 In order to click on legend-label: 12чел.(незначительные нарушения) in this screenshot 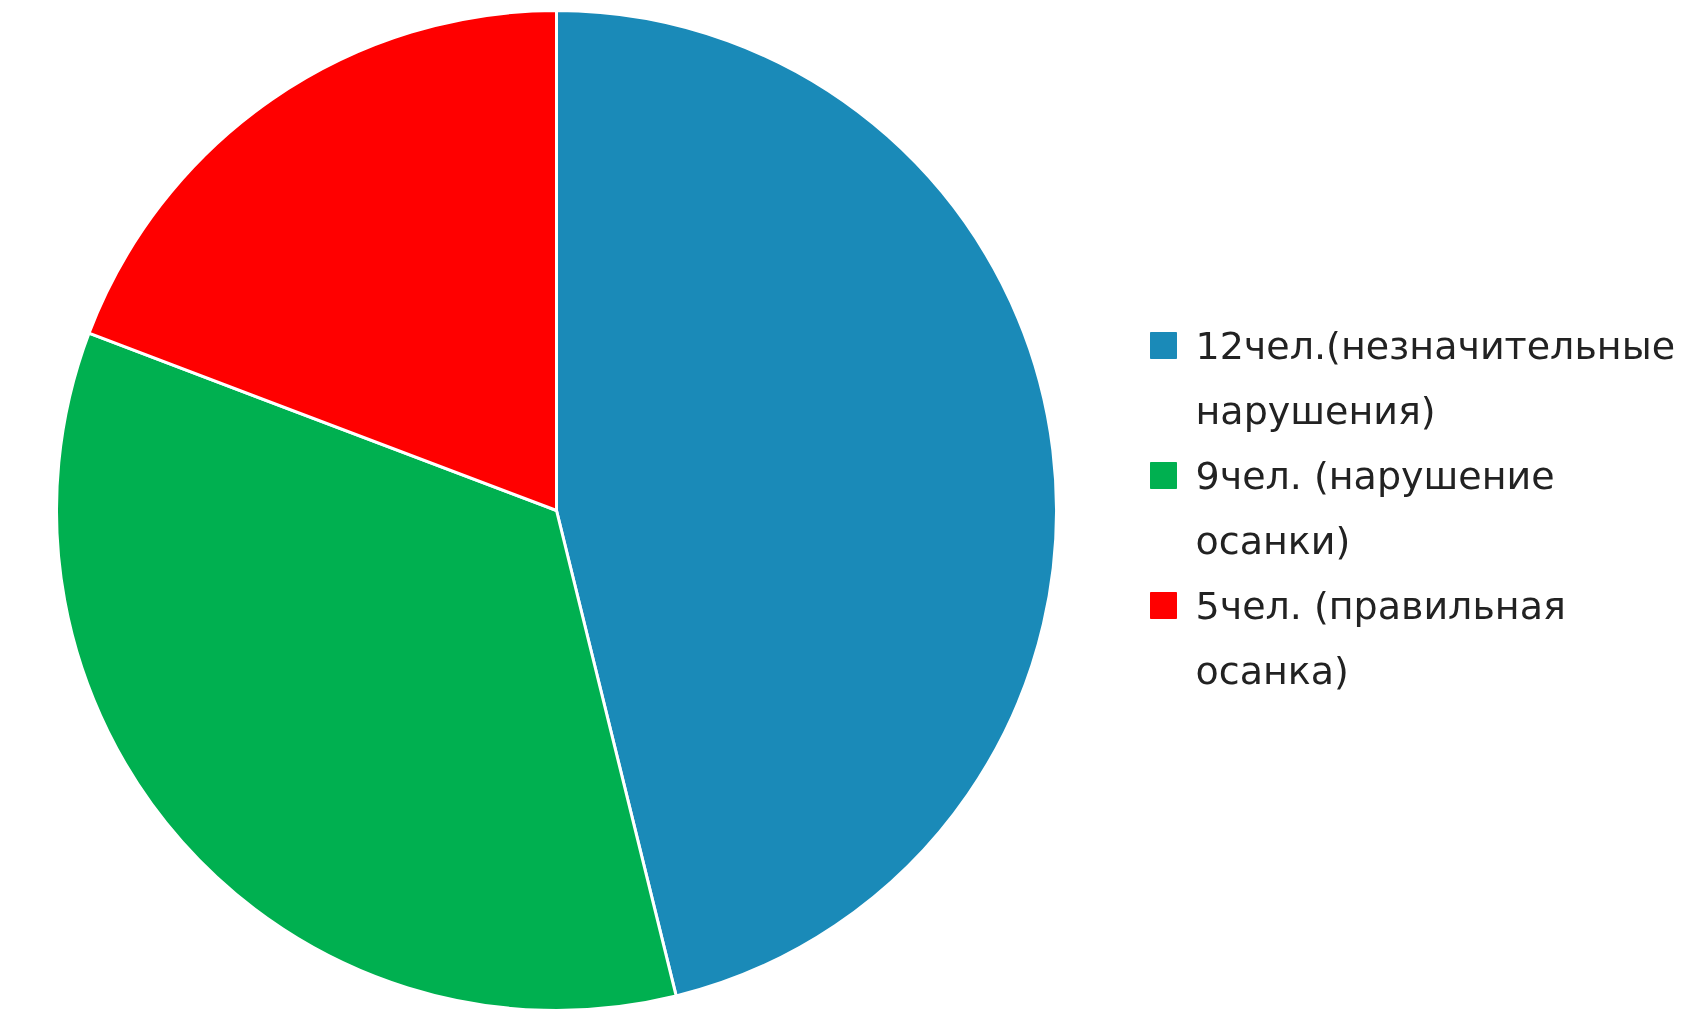, I will do `click(1435, 378)`.